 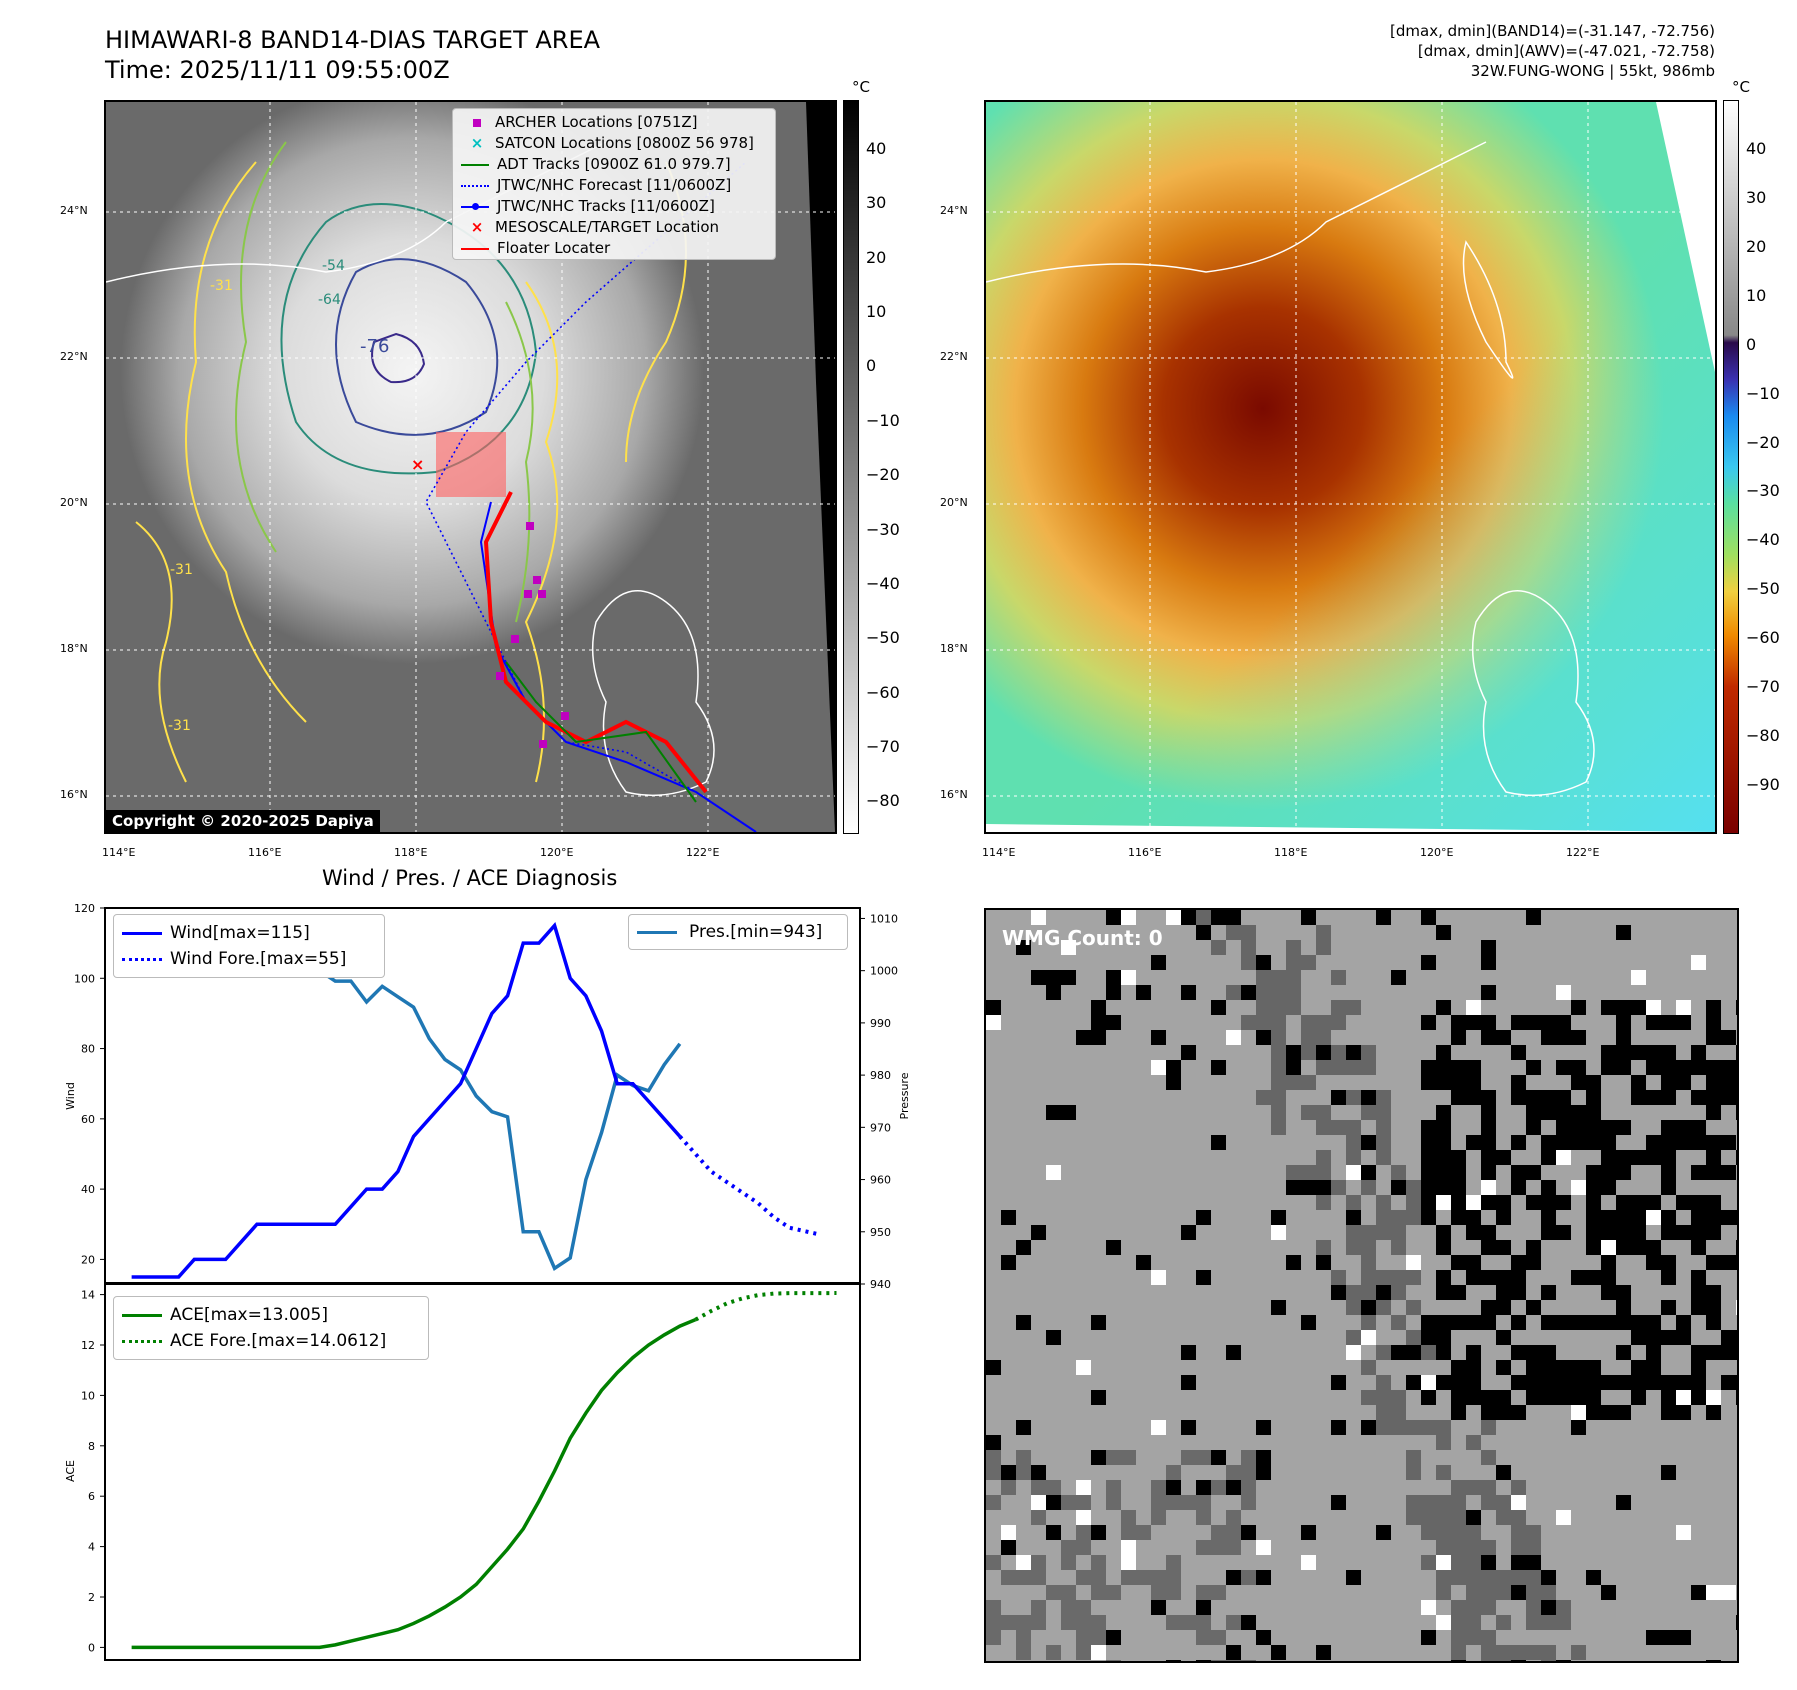 What do you see at coordinates (142, 1341) in the screenshot?
I see `ace-forecast-line-icon` at bounding box center [142, 1341].